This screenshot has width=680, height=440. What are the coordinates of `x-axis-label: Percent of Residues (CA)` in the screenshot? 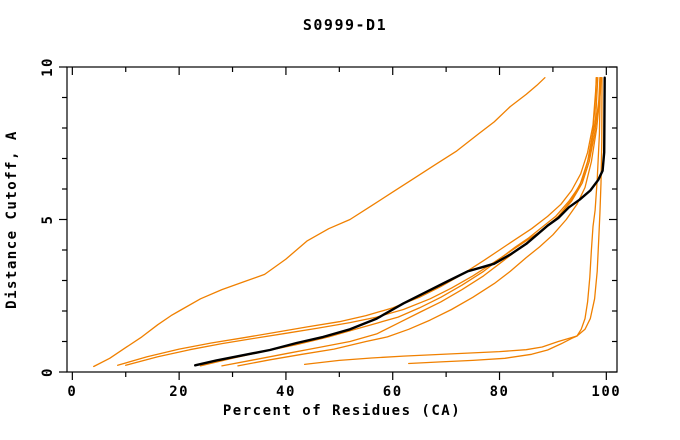 It's located at (342, 411).